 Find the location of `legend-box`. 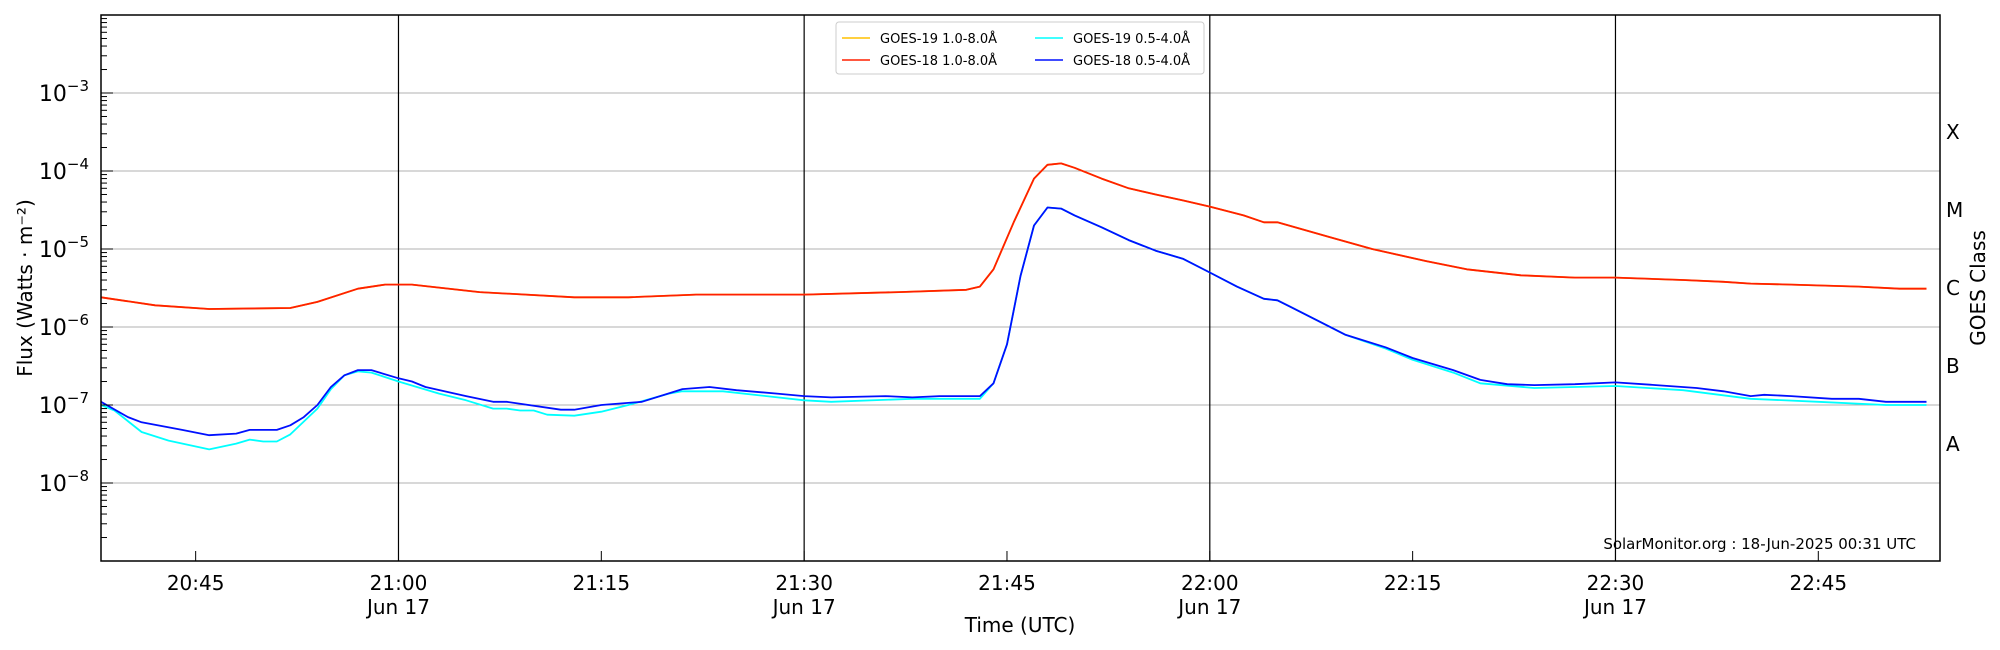

legend-box is located at coordinates (1020, 48).